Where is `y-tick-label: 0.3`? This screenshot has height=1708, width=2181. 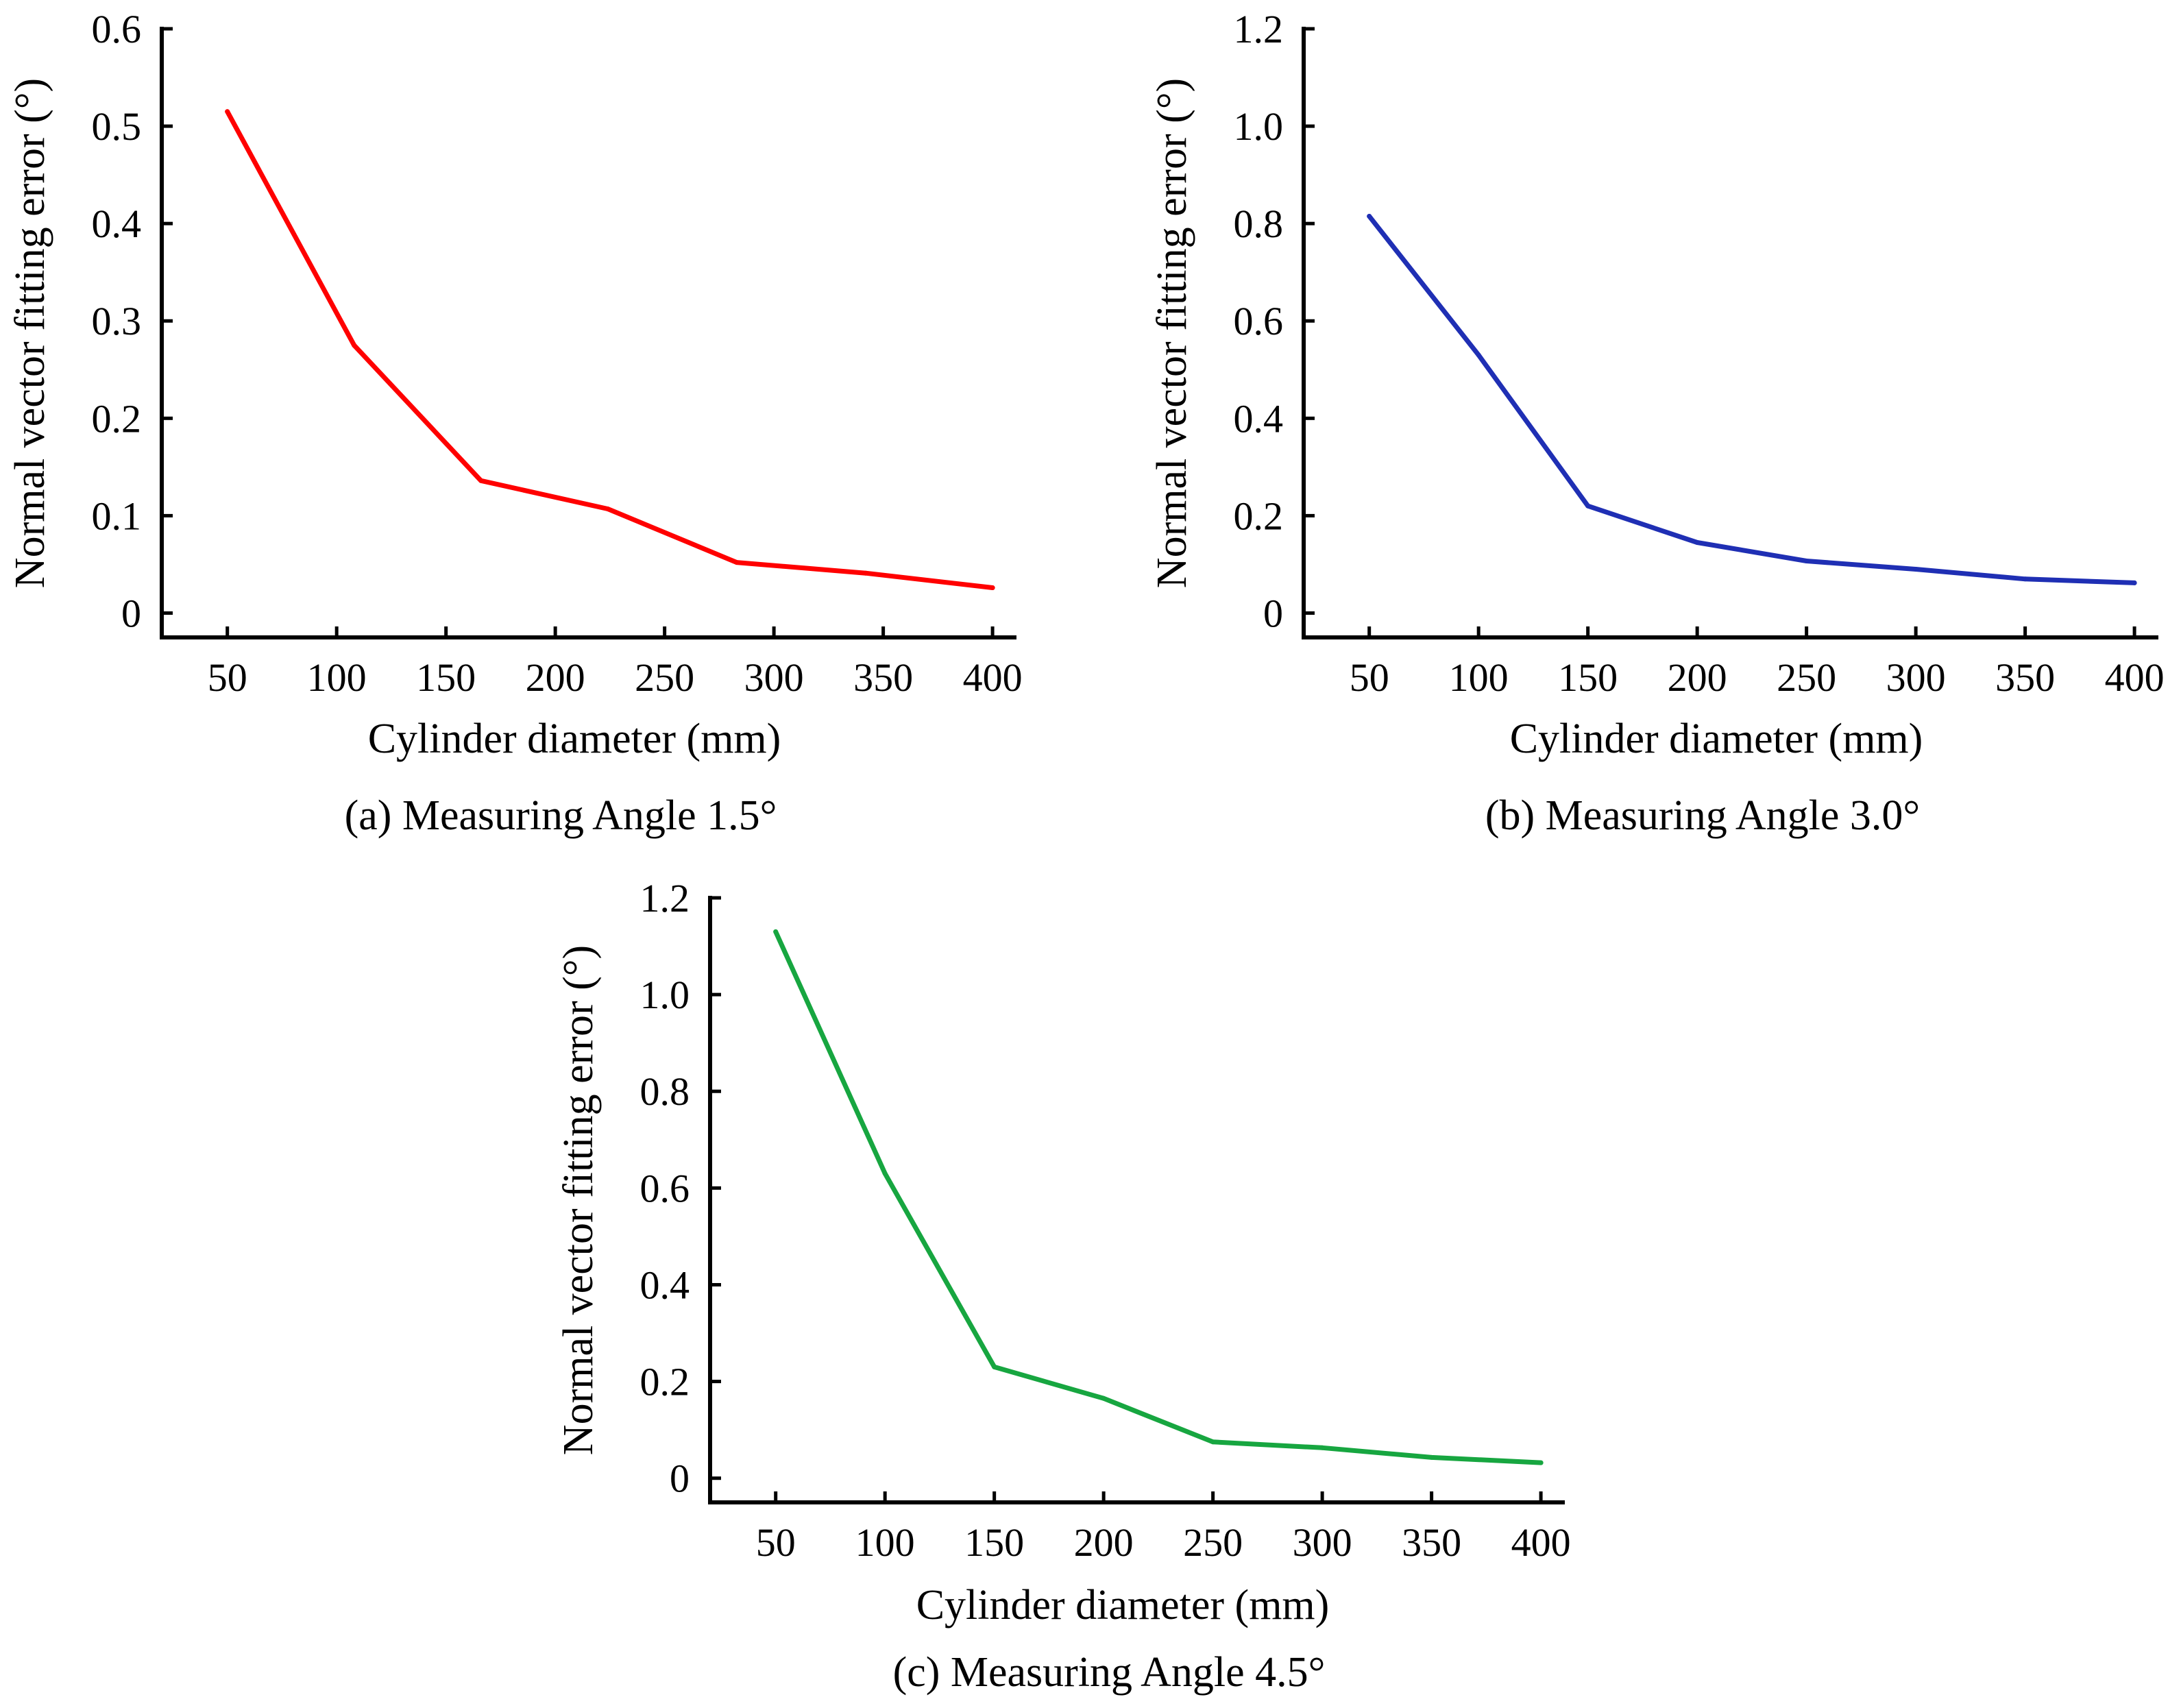
y-tick-label: 0.3 is located at coordinates (117, 321).